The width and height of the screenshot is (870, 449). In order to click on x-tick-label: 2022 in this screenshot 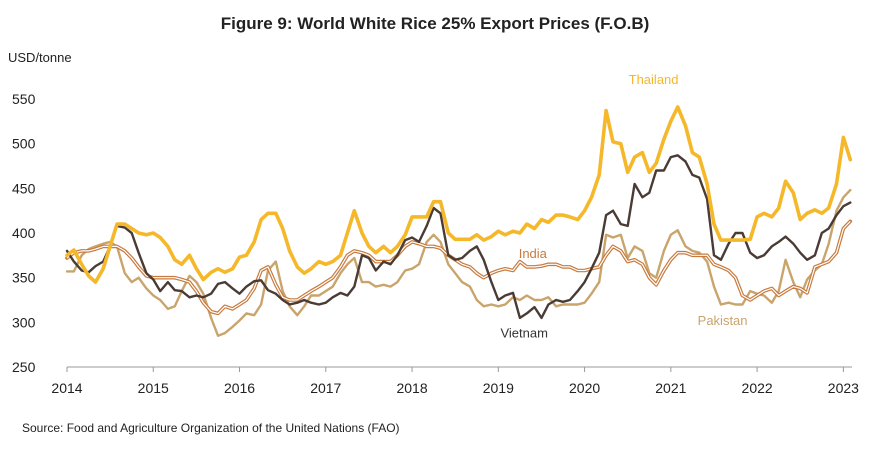, I will do `click(757, 388)`.